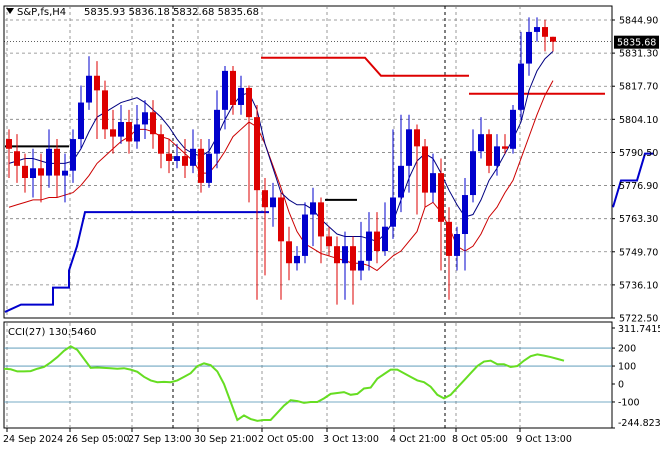 Image resolution: width=660 pixels, height=450 pixels. Describe the element at coordinates (286, 439) in the screenshot. I see `time-tick-label: 2 Oct 05:00` at that location.